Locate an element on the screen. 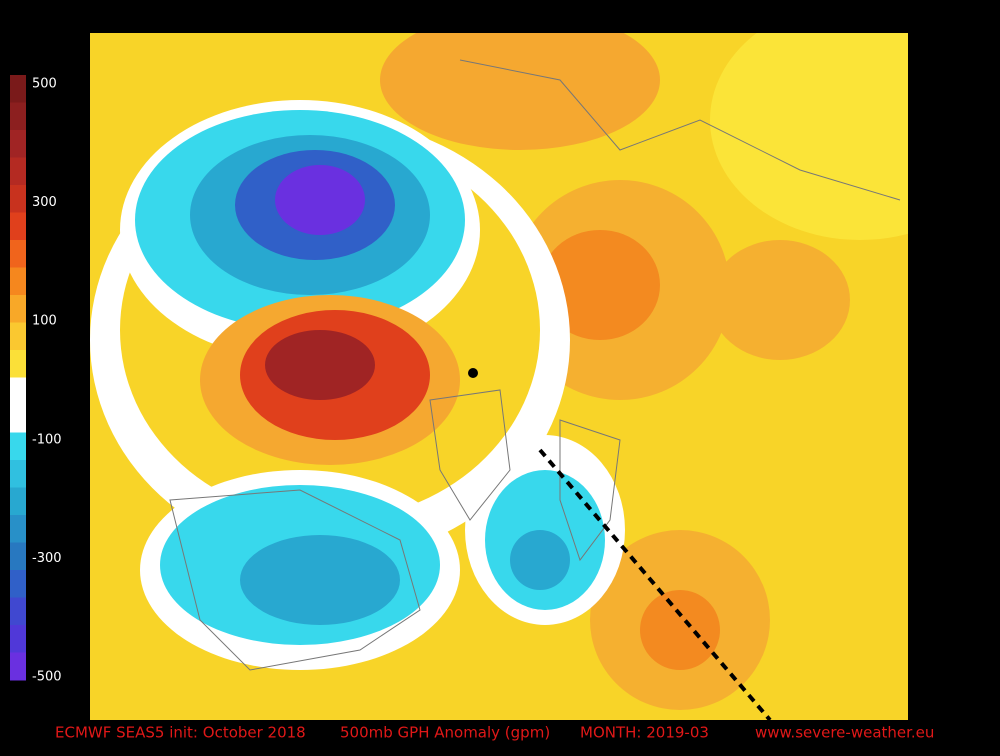 The width and height of the screenshot is (1000, 756). colorbar-label: -100 is located at coordinates (47, 439).